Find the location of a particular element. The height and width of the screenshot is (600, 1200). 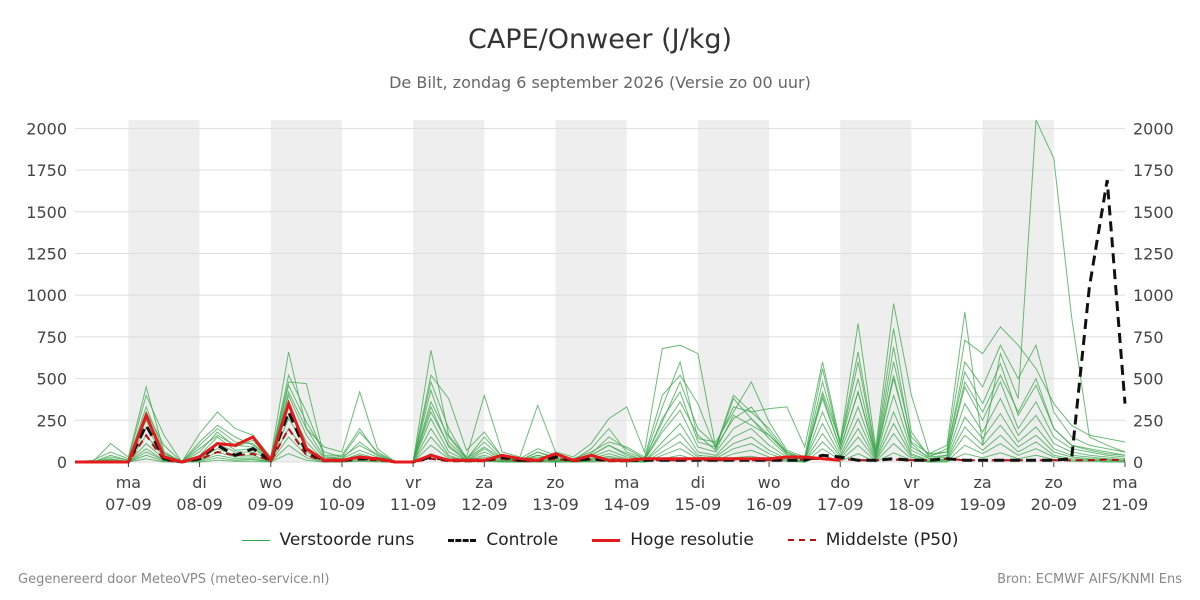

x-tick-day-5: za is located at coordinates (484, 482).